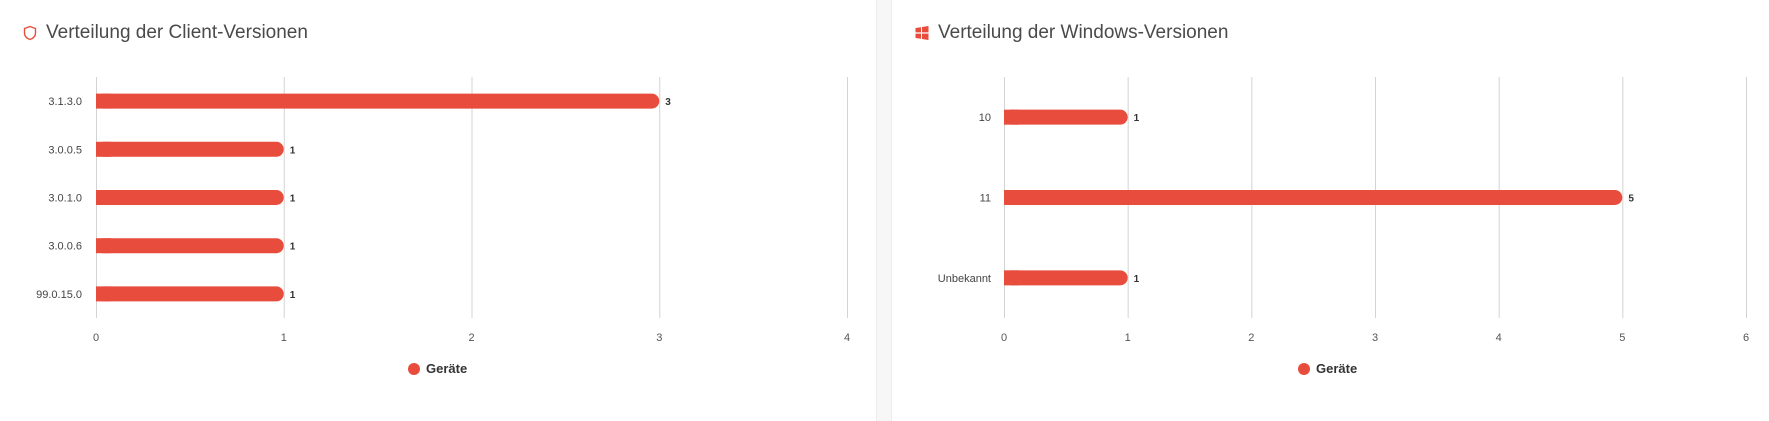 The image size is (1769, 421). What do you see at coordinates (985, 118) in the screenshot?
I see `category-label: 10` at bounding box center [985, 118].